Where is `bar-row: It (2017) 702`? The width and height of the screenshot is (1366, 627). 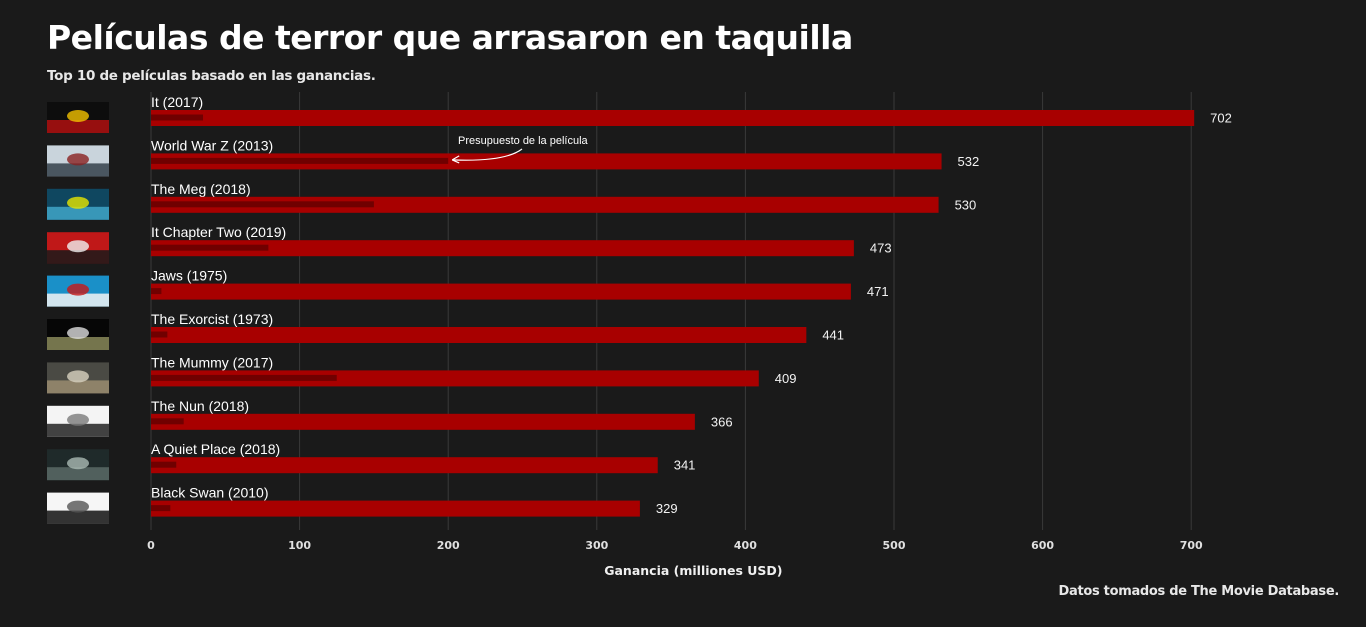
bar-row: It (2017) 702 is located at coordinates (691, 110).